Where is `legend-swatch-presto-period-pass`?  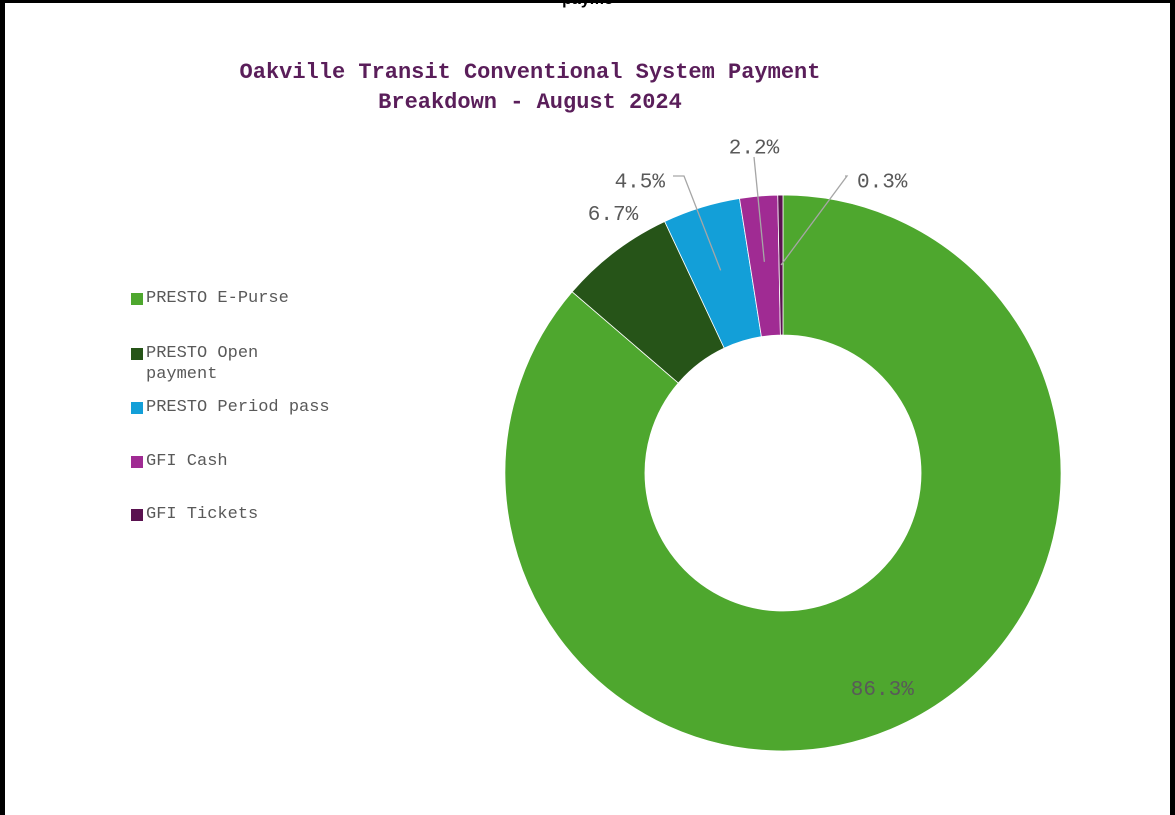 legend-swatch-presto-period-pass is located at coordinates (137, 408).